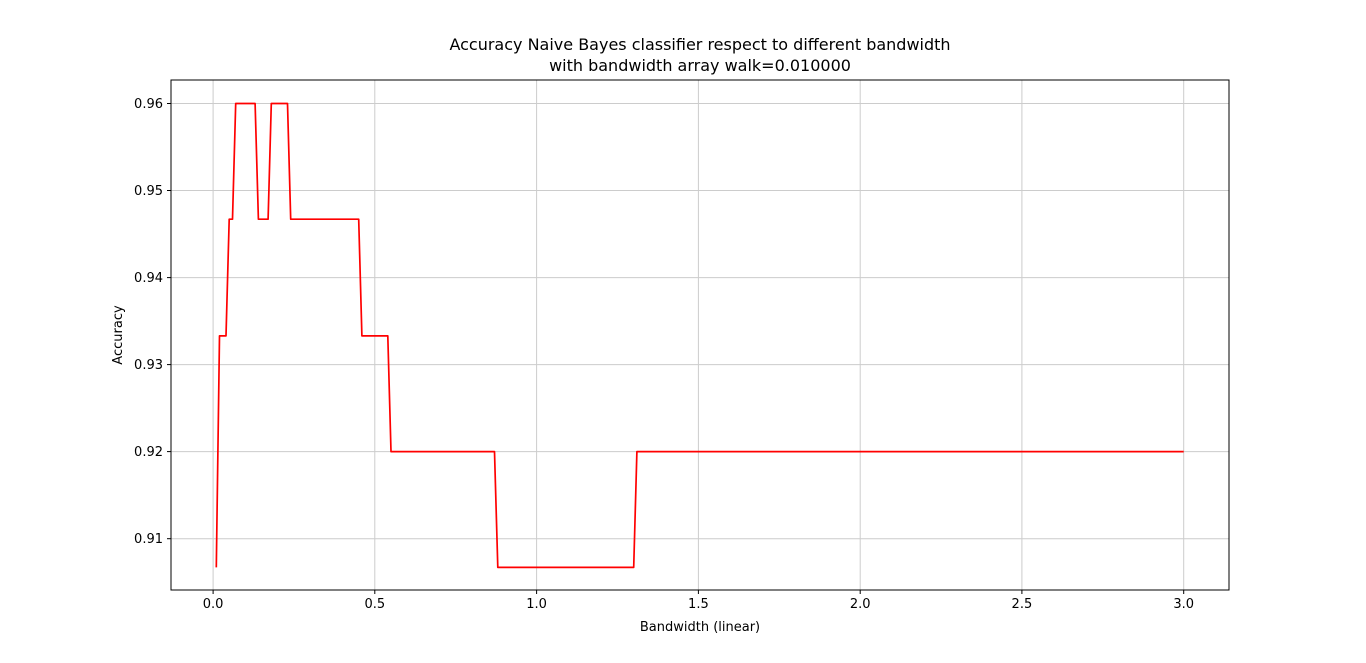 This screenshot has width=1366, height=663. Describe the element at coordinates (148, 539) in the screenshot. I see `y-tick-label: 0.91` at that location.